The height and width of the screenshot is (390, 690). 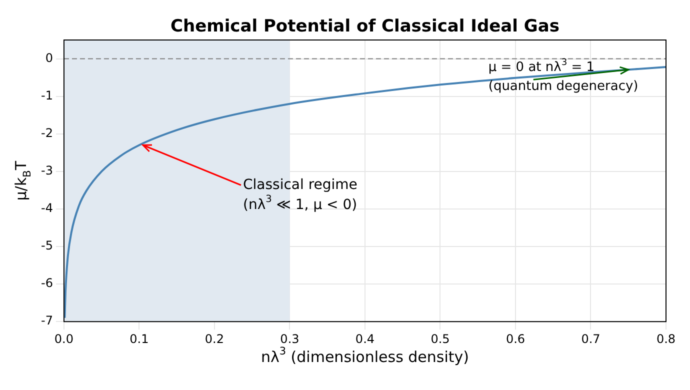 What do you see at coordinates (46, 208) in the screenshot?
I see `y-tick-label: -4` at bounding box center [46, 208].